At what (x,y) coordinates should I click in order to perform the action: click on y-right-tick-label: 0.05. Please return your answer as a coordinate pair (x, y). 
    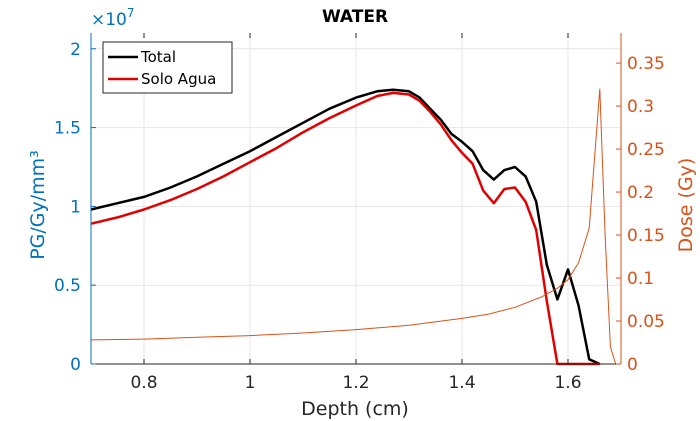
    Looking at the image, I should click on (646, 322).